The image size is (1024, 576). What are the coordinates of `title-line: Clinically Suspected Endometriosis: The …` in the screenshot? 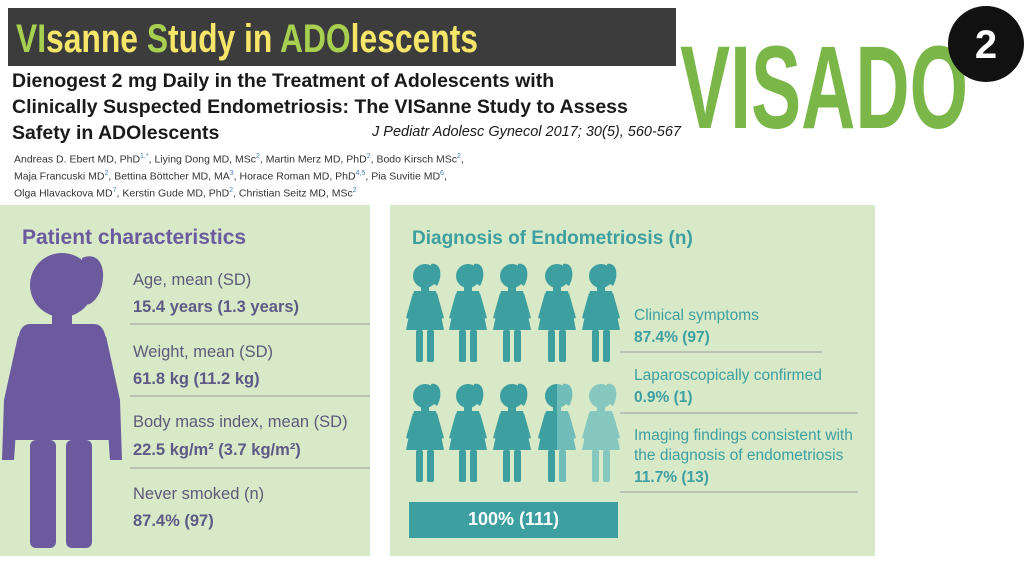 It's located at (320, 107).